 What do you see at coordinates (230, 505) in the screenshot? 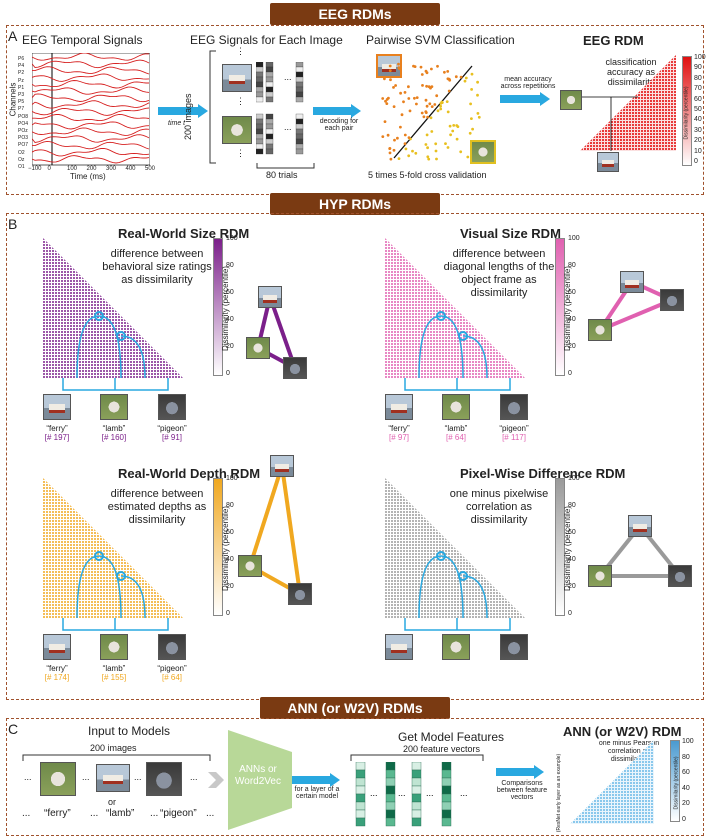
I see `colorbar-tick: 80` at bounding box center [230, 505].